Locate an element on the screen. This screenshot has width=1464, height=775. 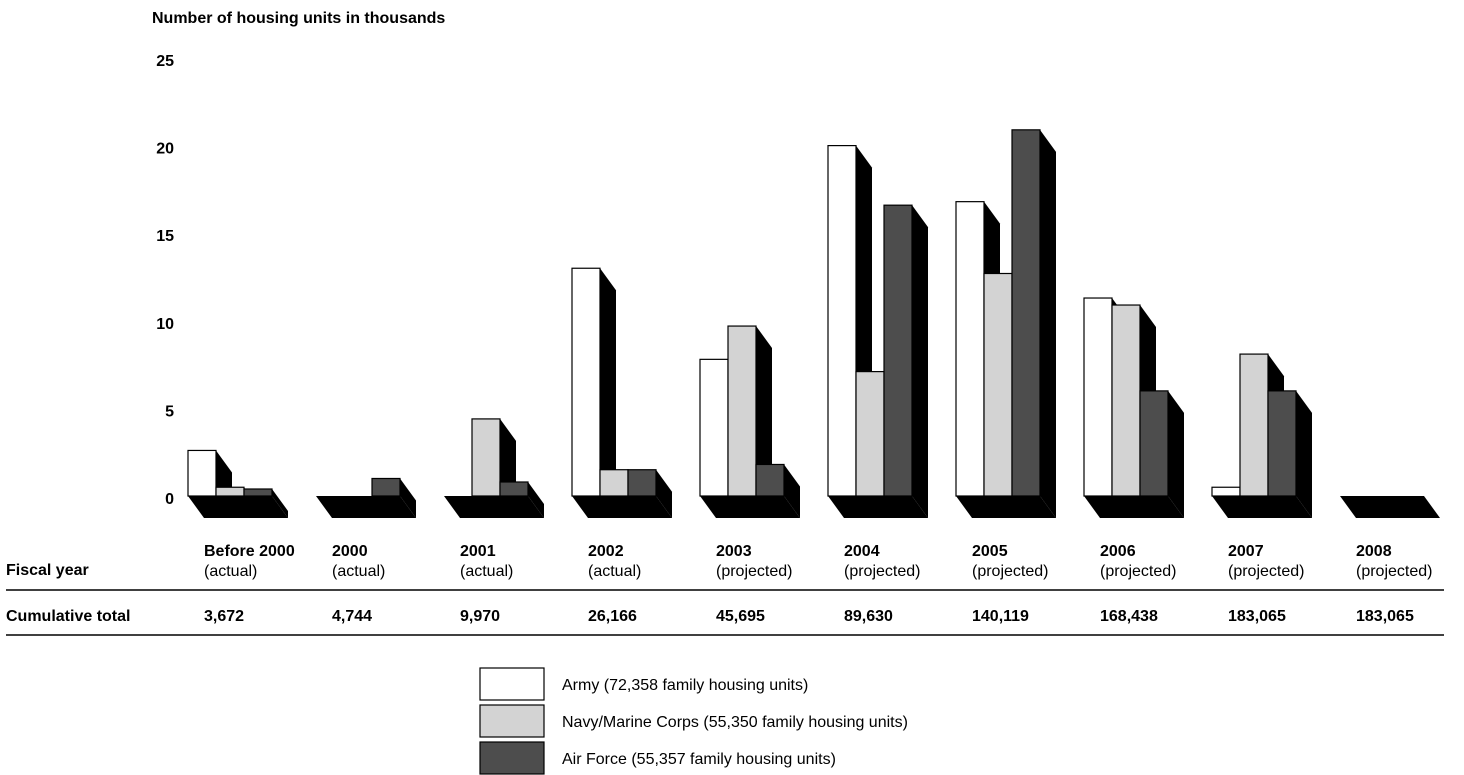
category-label: 2008 is located at coordinates (1374, 551).